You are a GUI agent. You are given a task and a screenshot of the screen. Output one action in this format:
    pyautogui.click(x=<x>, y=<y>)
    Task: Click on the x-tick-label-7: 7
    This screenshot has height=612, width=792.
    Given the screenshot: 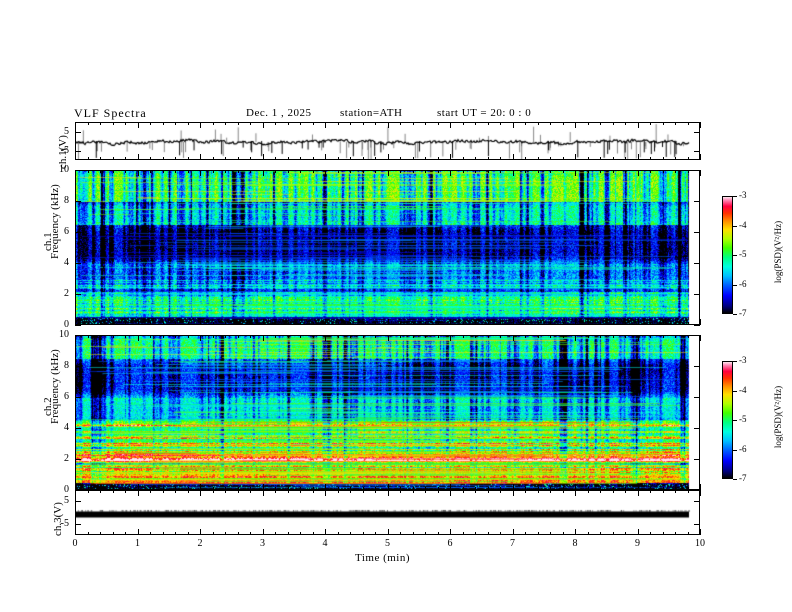 What is the action you would take?
    pyautogui.click(x=512, y=543)
    